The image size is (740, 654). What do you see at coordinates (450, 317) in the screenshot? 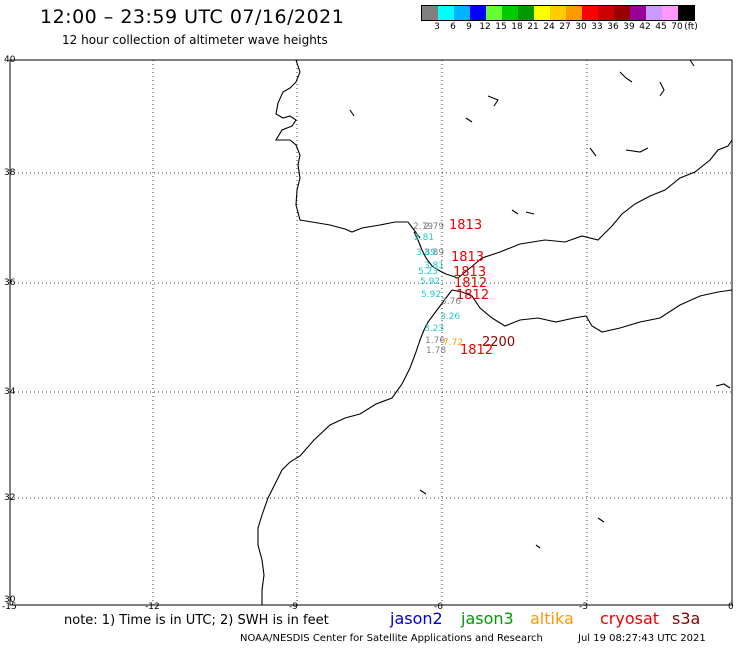
I see `wave-height-label: 3.26` at bounding box center [450, 317].